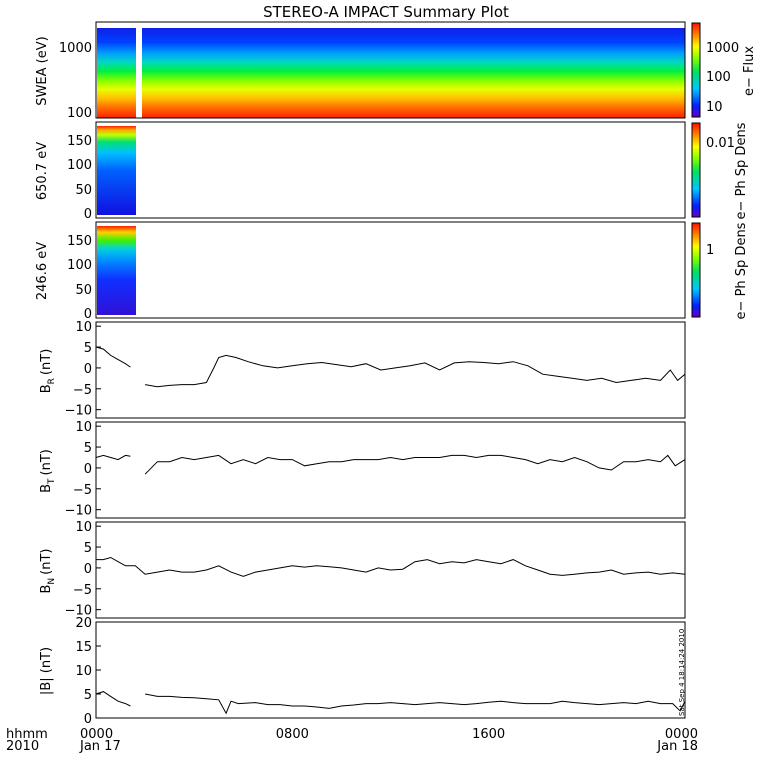 This screenshot has height=784, width=780. What do you see at coordinates (78, 611) in the screenshot?
I see `bn-ytick-label: −10` at bounding box center [78, 611].